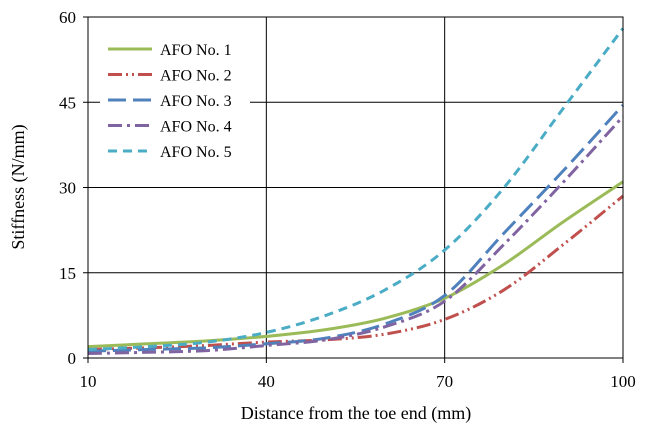 The width and height of the screenshot is (654, 430). I want to click on x-tick-label-3: 100, so click(623, 381).